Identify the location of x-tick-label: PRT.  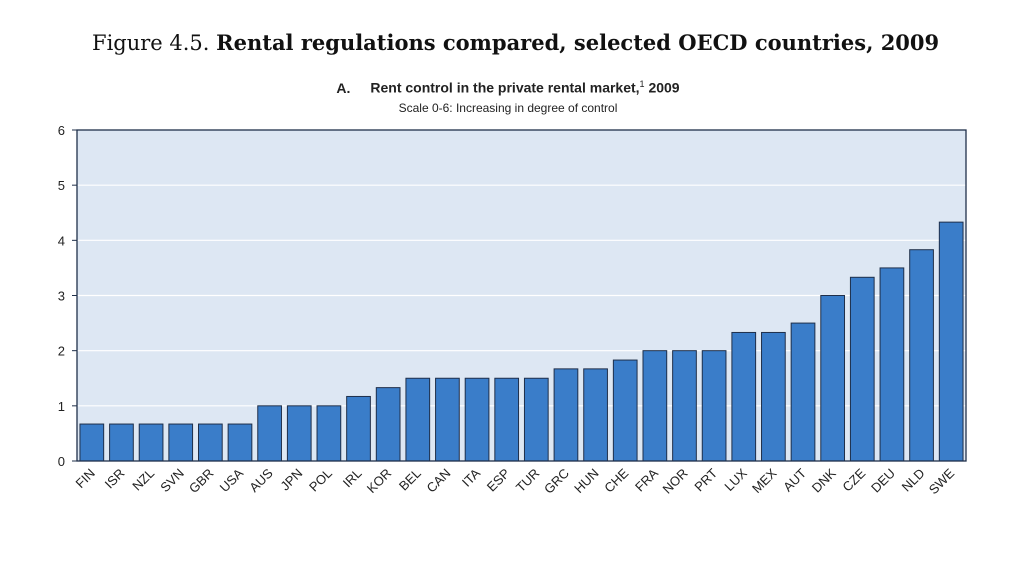
(705, 479).